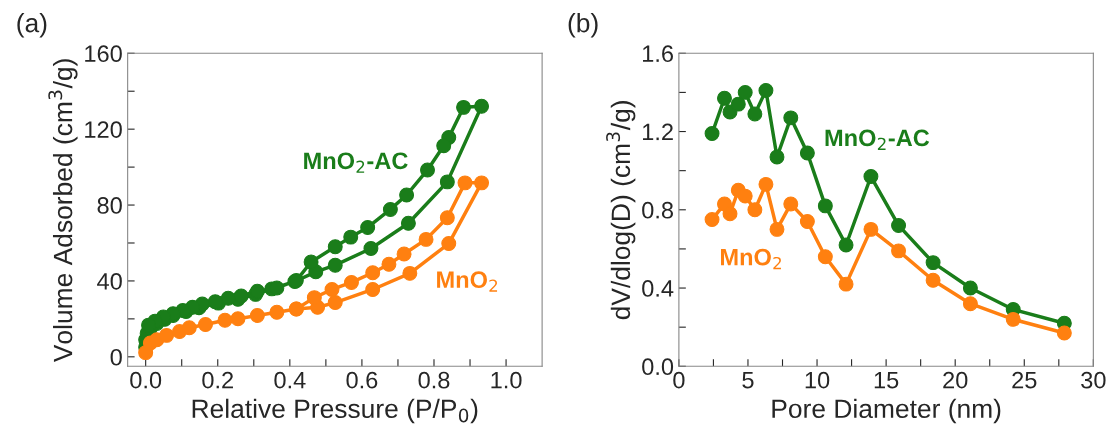 This screenshot has width=1110, height=444. Describe the element at coordinates (109, 205) in the screenshot. I see `y-tick-label: 80` at that location.